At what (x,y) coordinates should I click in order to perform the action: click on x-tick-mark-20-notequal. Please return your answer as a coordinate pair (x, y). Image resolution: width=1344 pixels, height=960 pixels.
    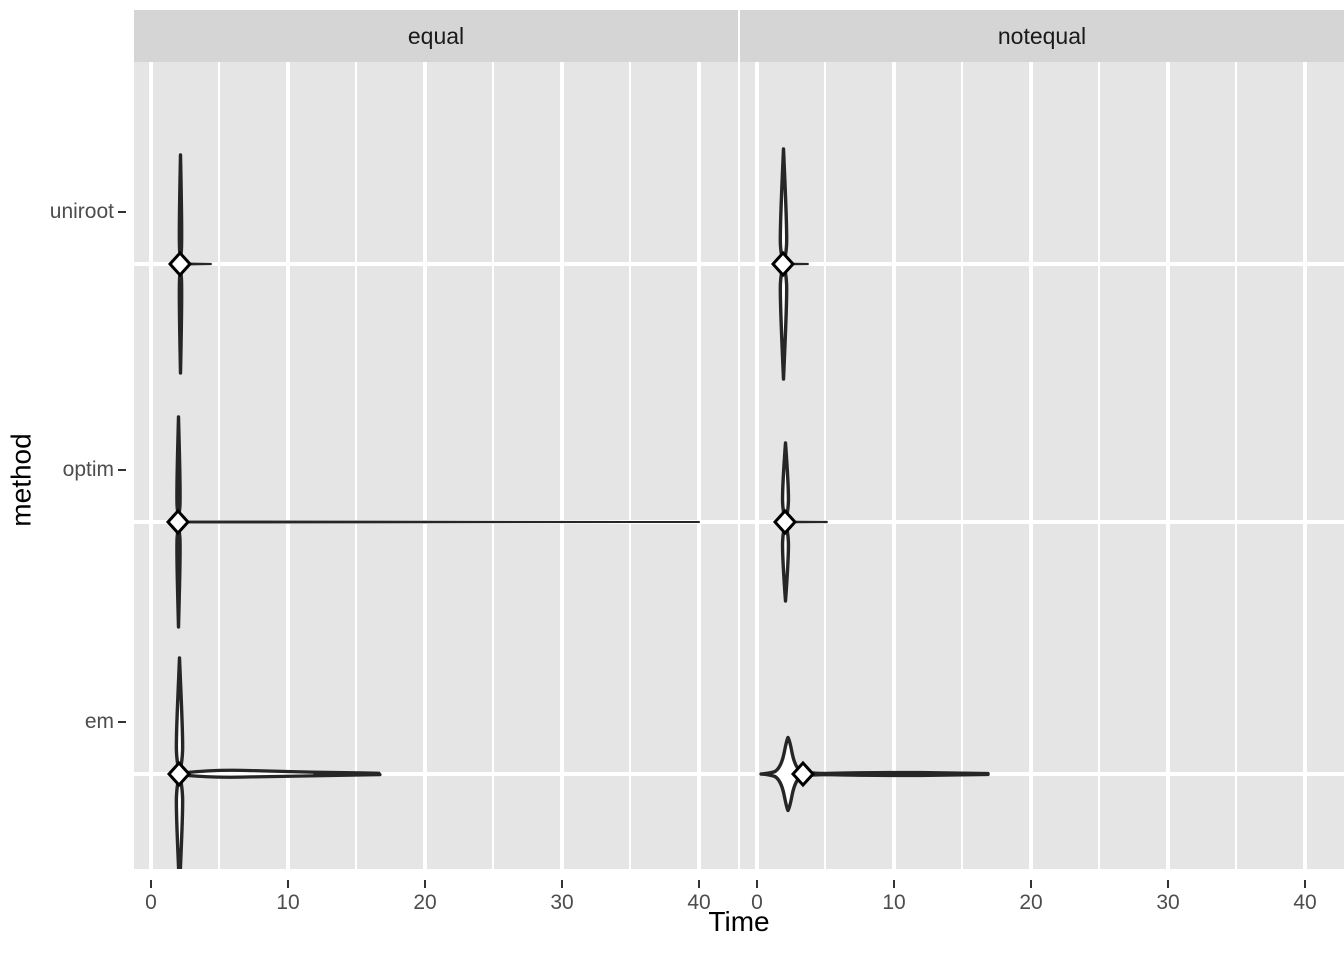
    Looking at the image, I should click on (1031, 884).